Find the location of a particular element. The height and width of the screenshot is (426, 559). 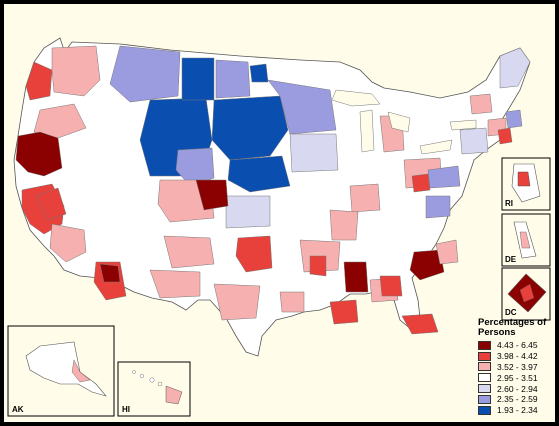

legend-item: 1.93 - 2.34 is located at coordinates (517, 410).